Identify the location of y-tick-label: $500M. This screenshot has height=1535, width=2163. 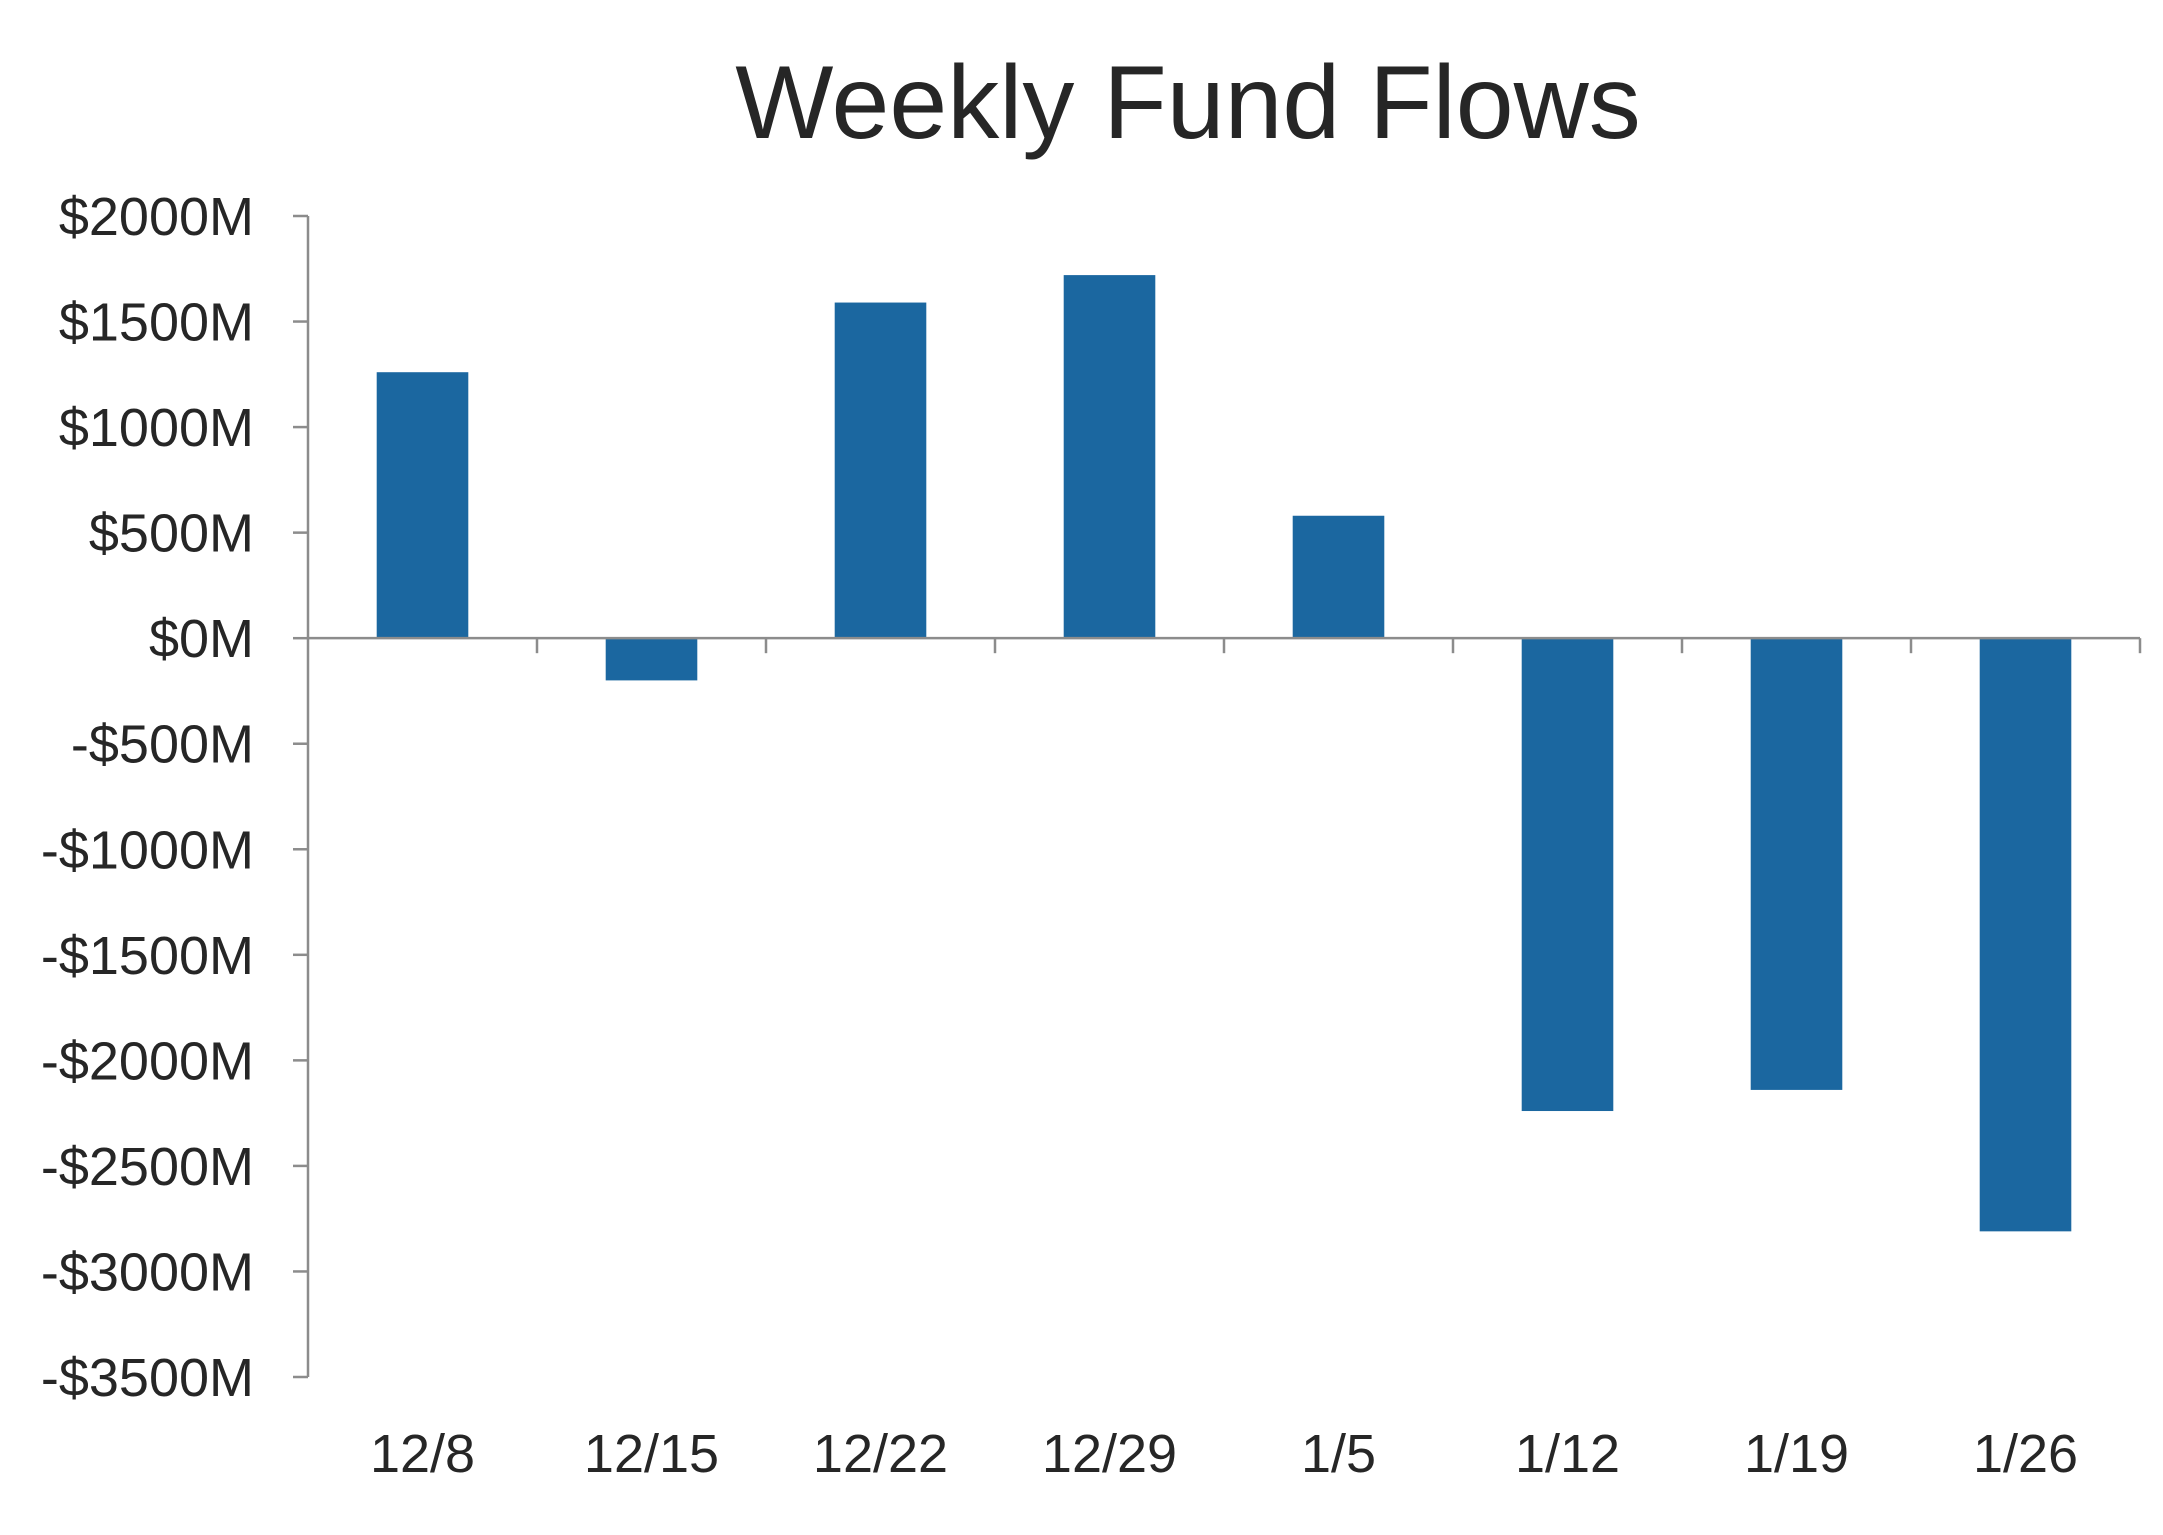
(171, 534).